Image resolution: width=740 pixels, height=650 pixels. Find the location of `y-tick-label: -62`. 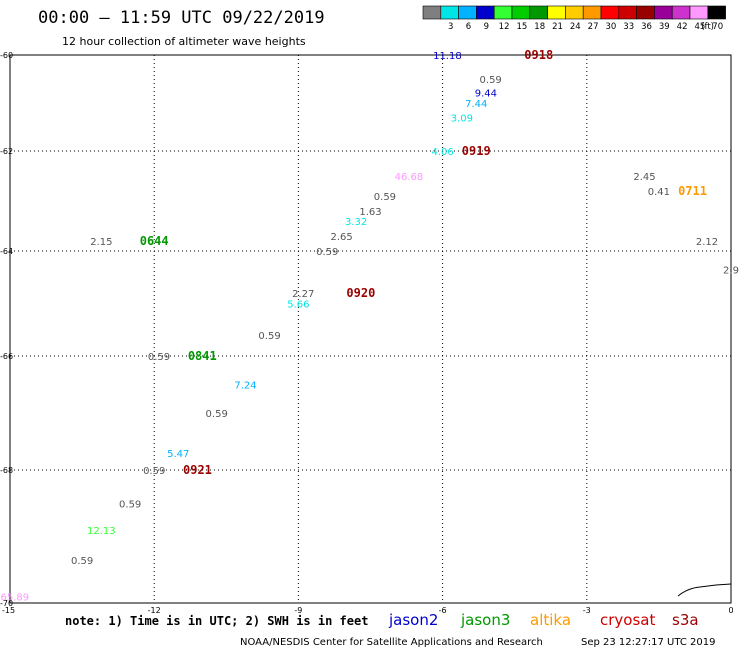

y-tick-label: -62 is located at coordinates (6, 151).